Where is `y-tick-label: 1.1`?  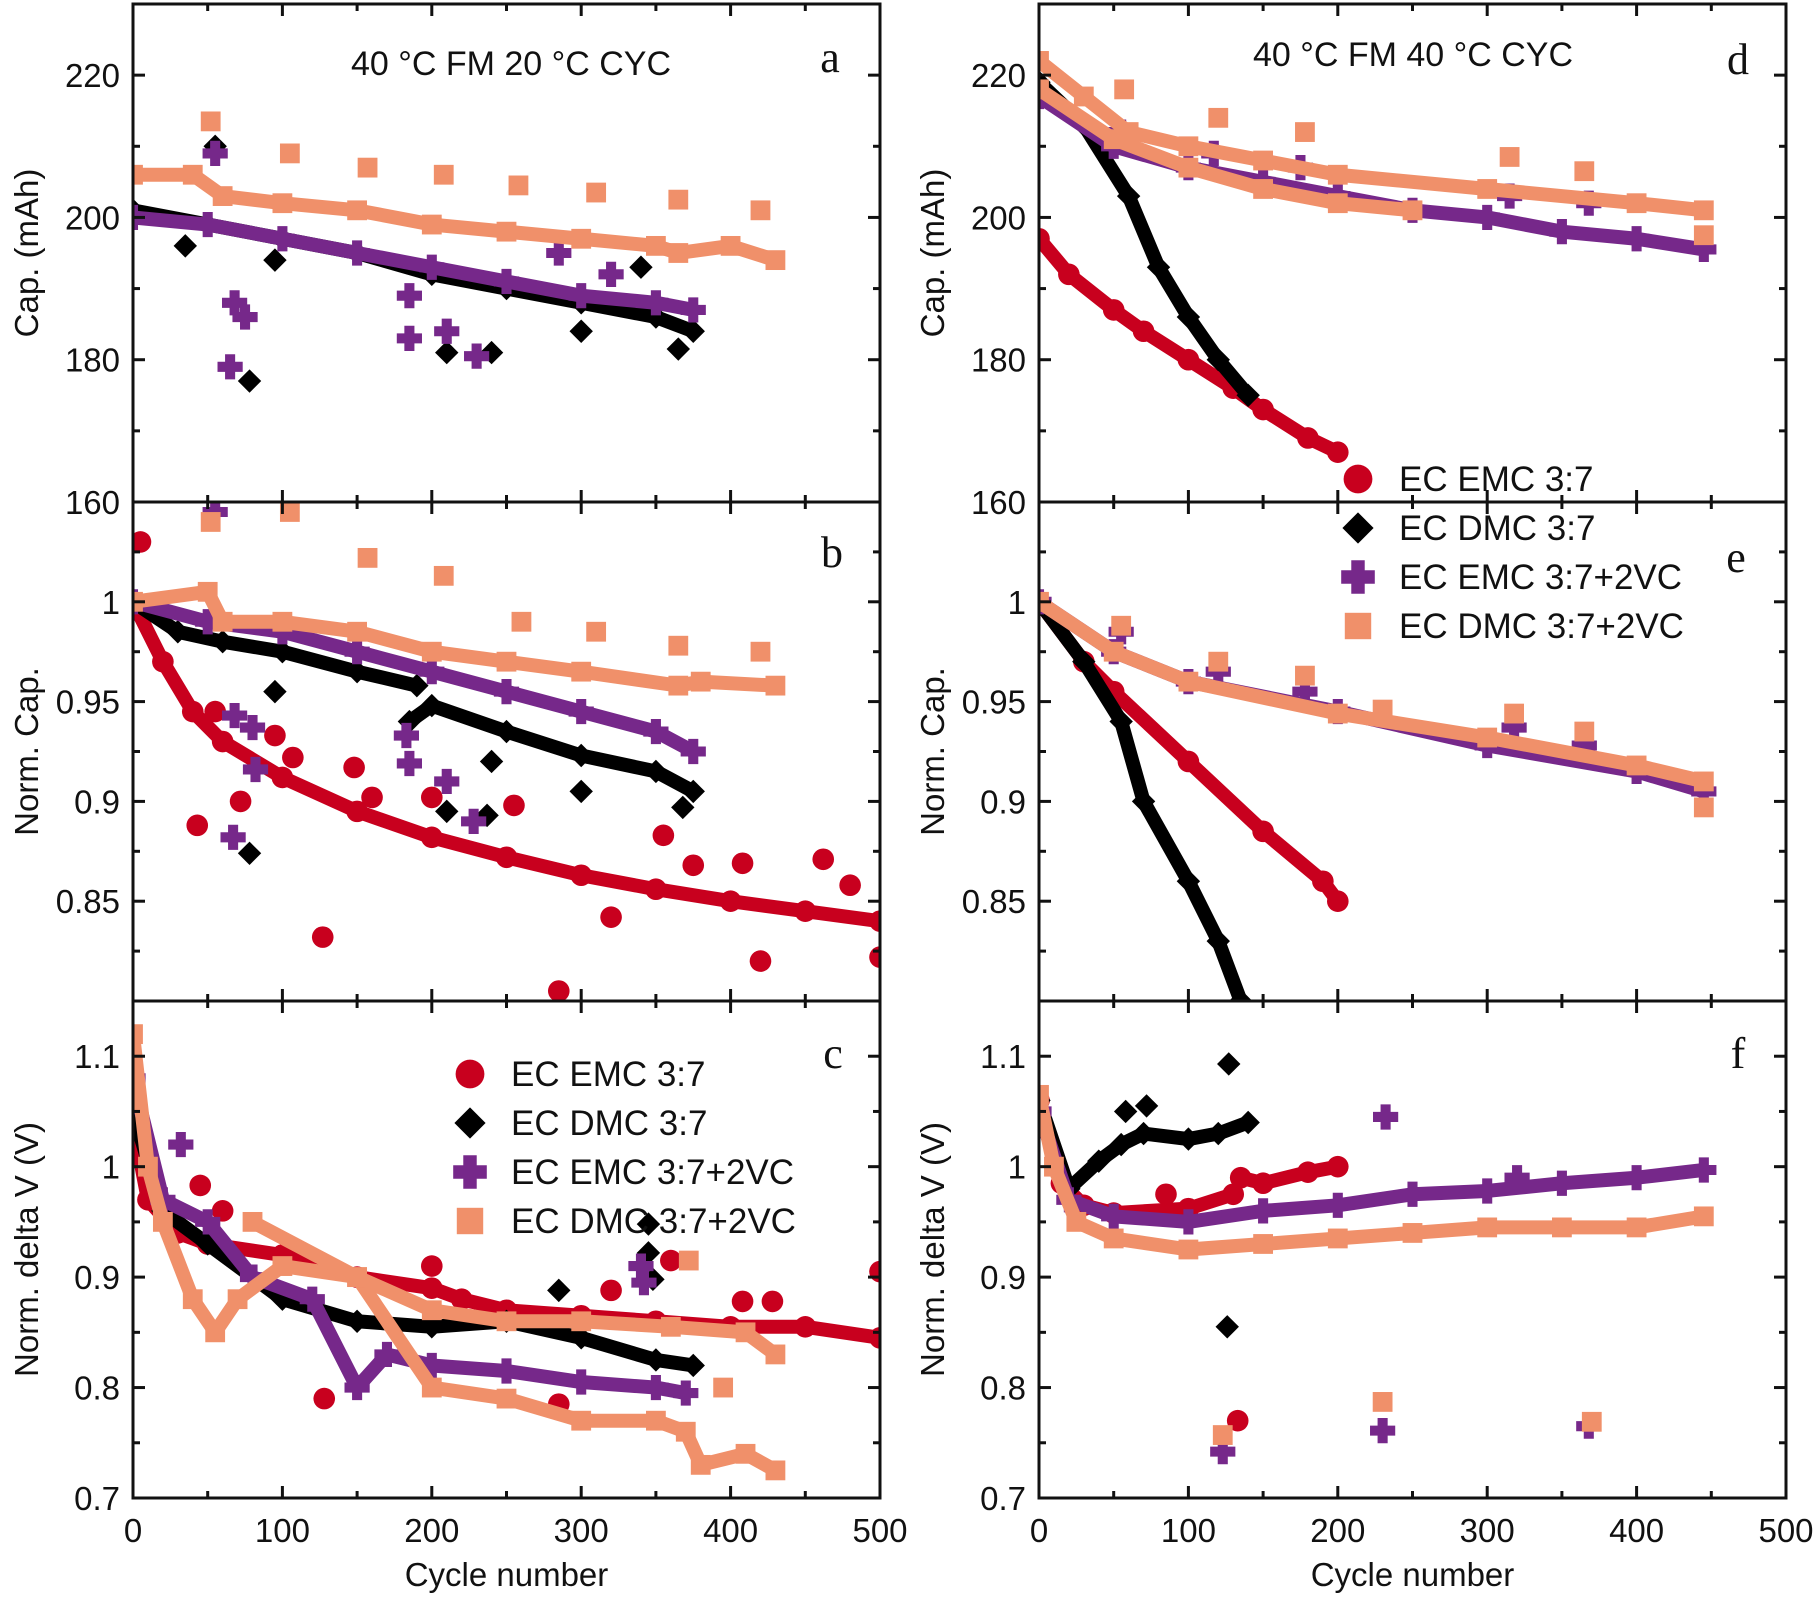 y-tick-label: 1.1 is located at coordinates (1003, 1056).